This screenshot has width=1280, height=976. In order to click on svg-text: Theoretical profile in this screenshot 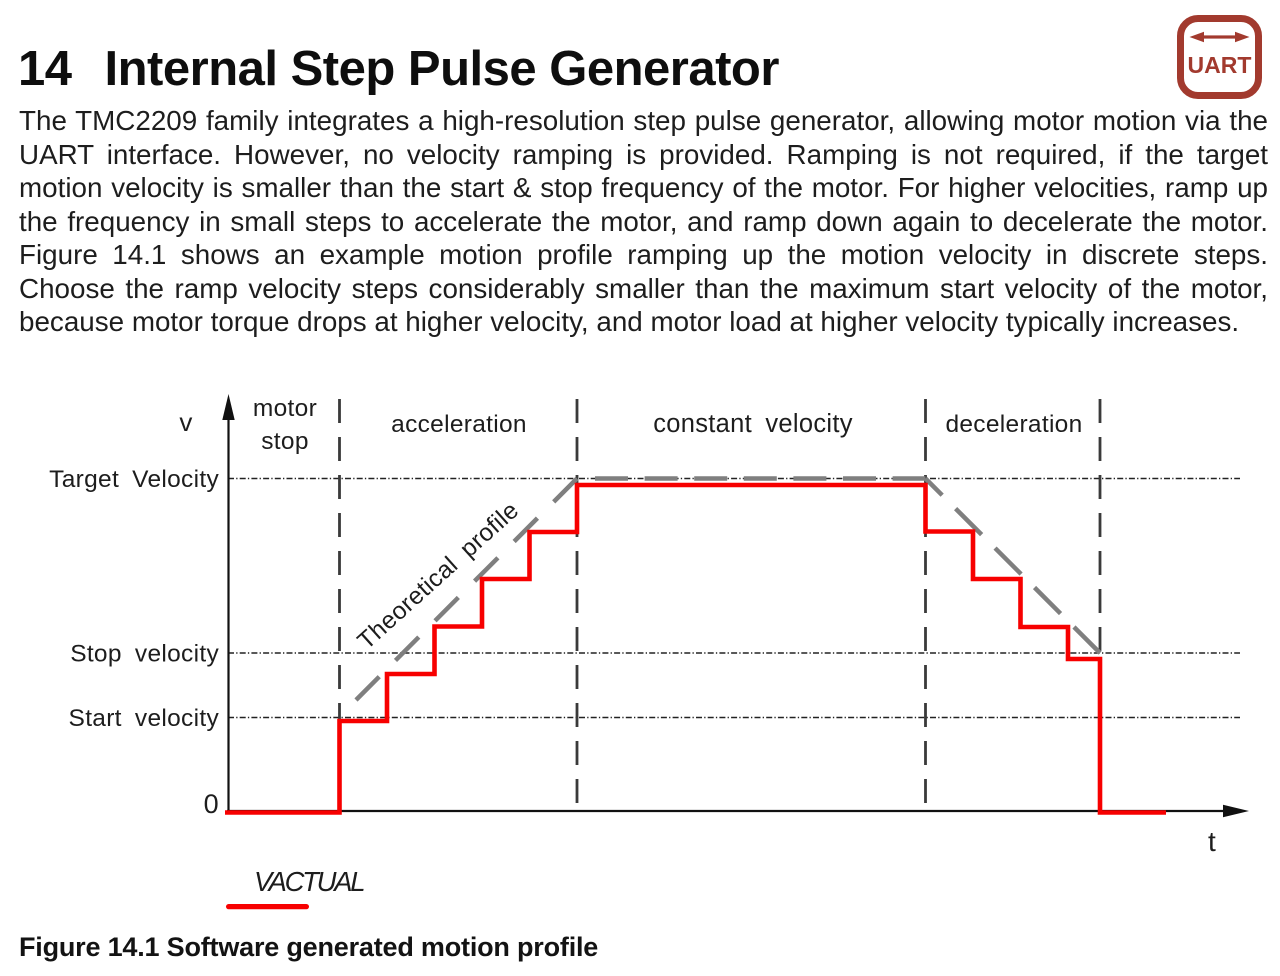, I will do `click(438, 576)`.